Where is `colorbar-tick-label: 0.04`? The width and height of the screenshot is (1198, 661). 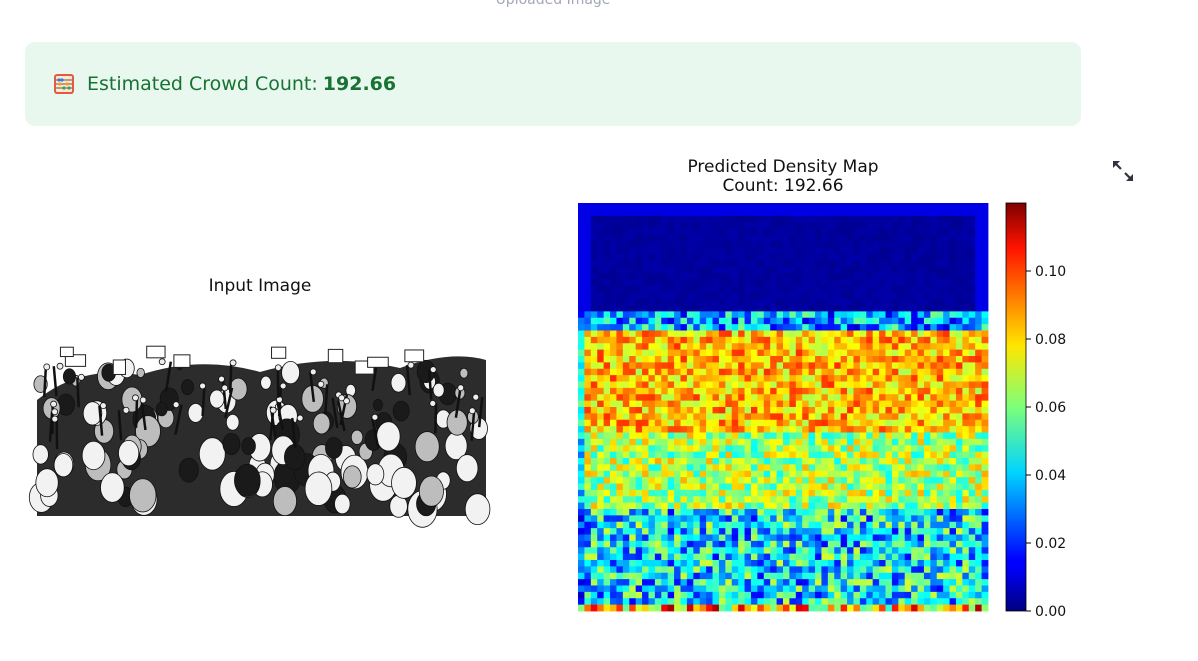
colorbar-tick-label: 0.04 is located at coordinates (1050, 476).